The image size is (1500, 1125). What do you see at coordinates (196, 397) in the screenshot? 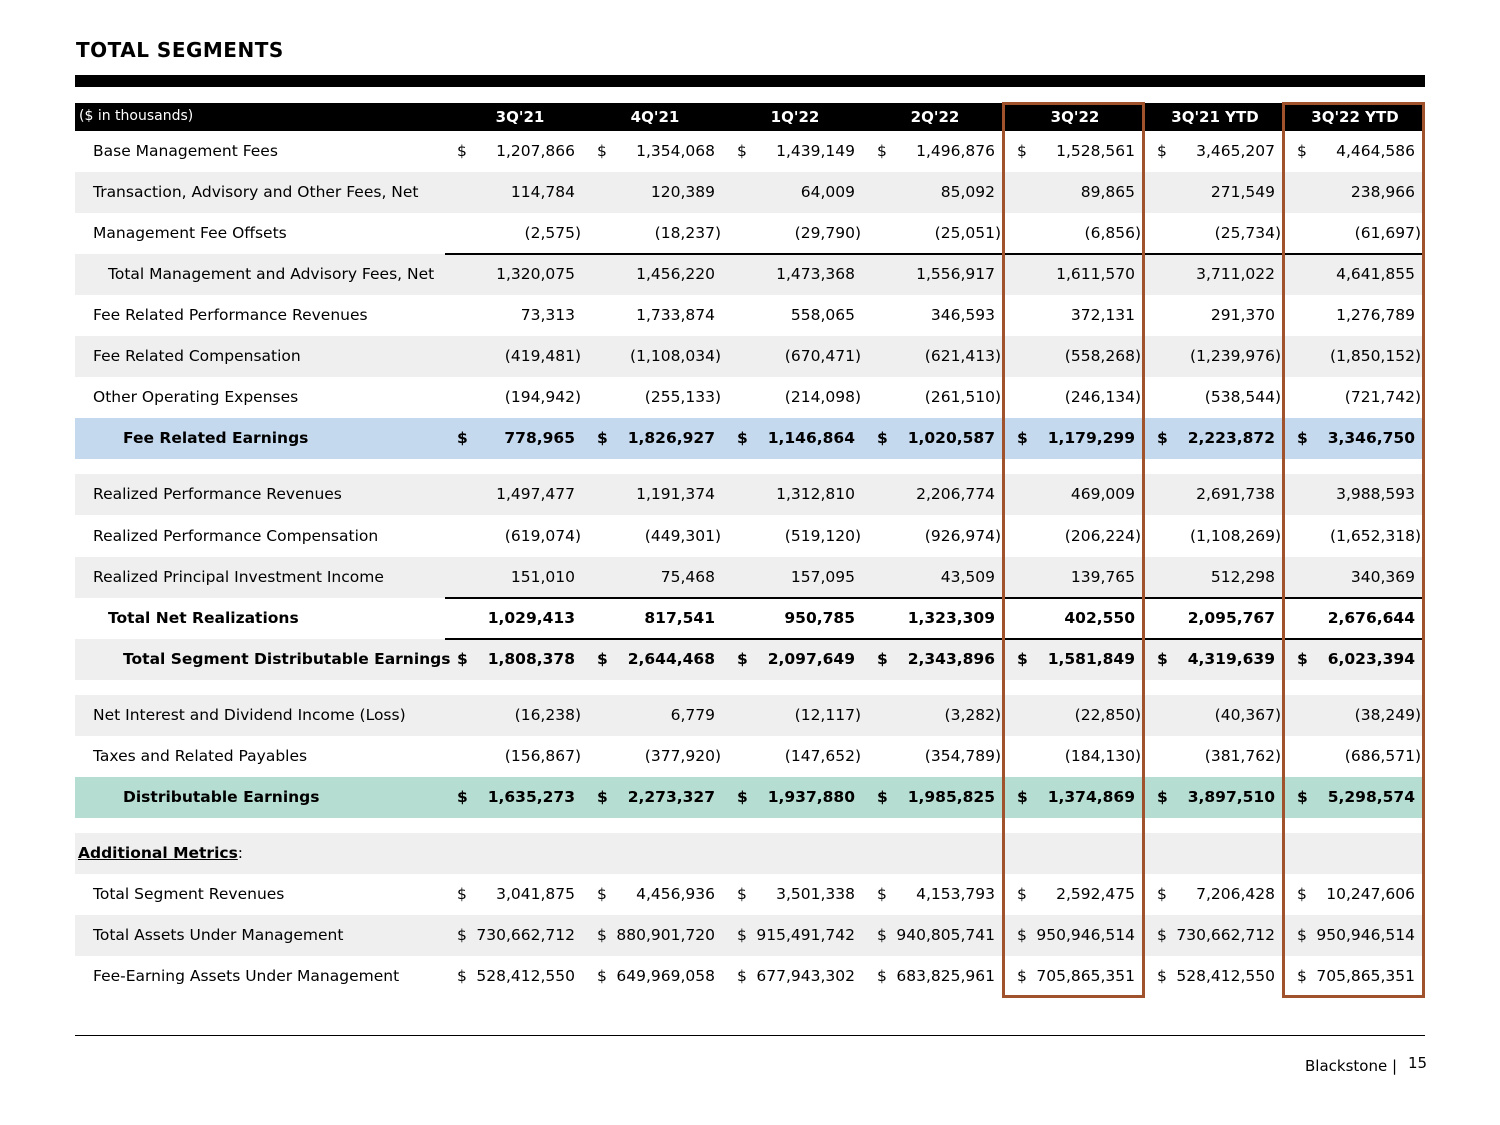
I see `row-label: Other Operating Expenses` at bounding box center [196, 397].